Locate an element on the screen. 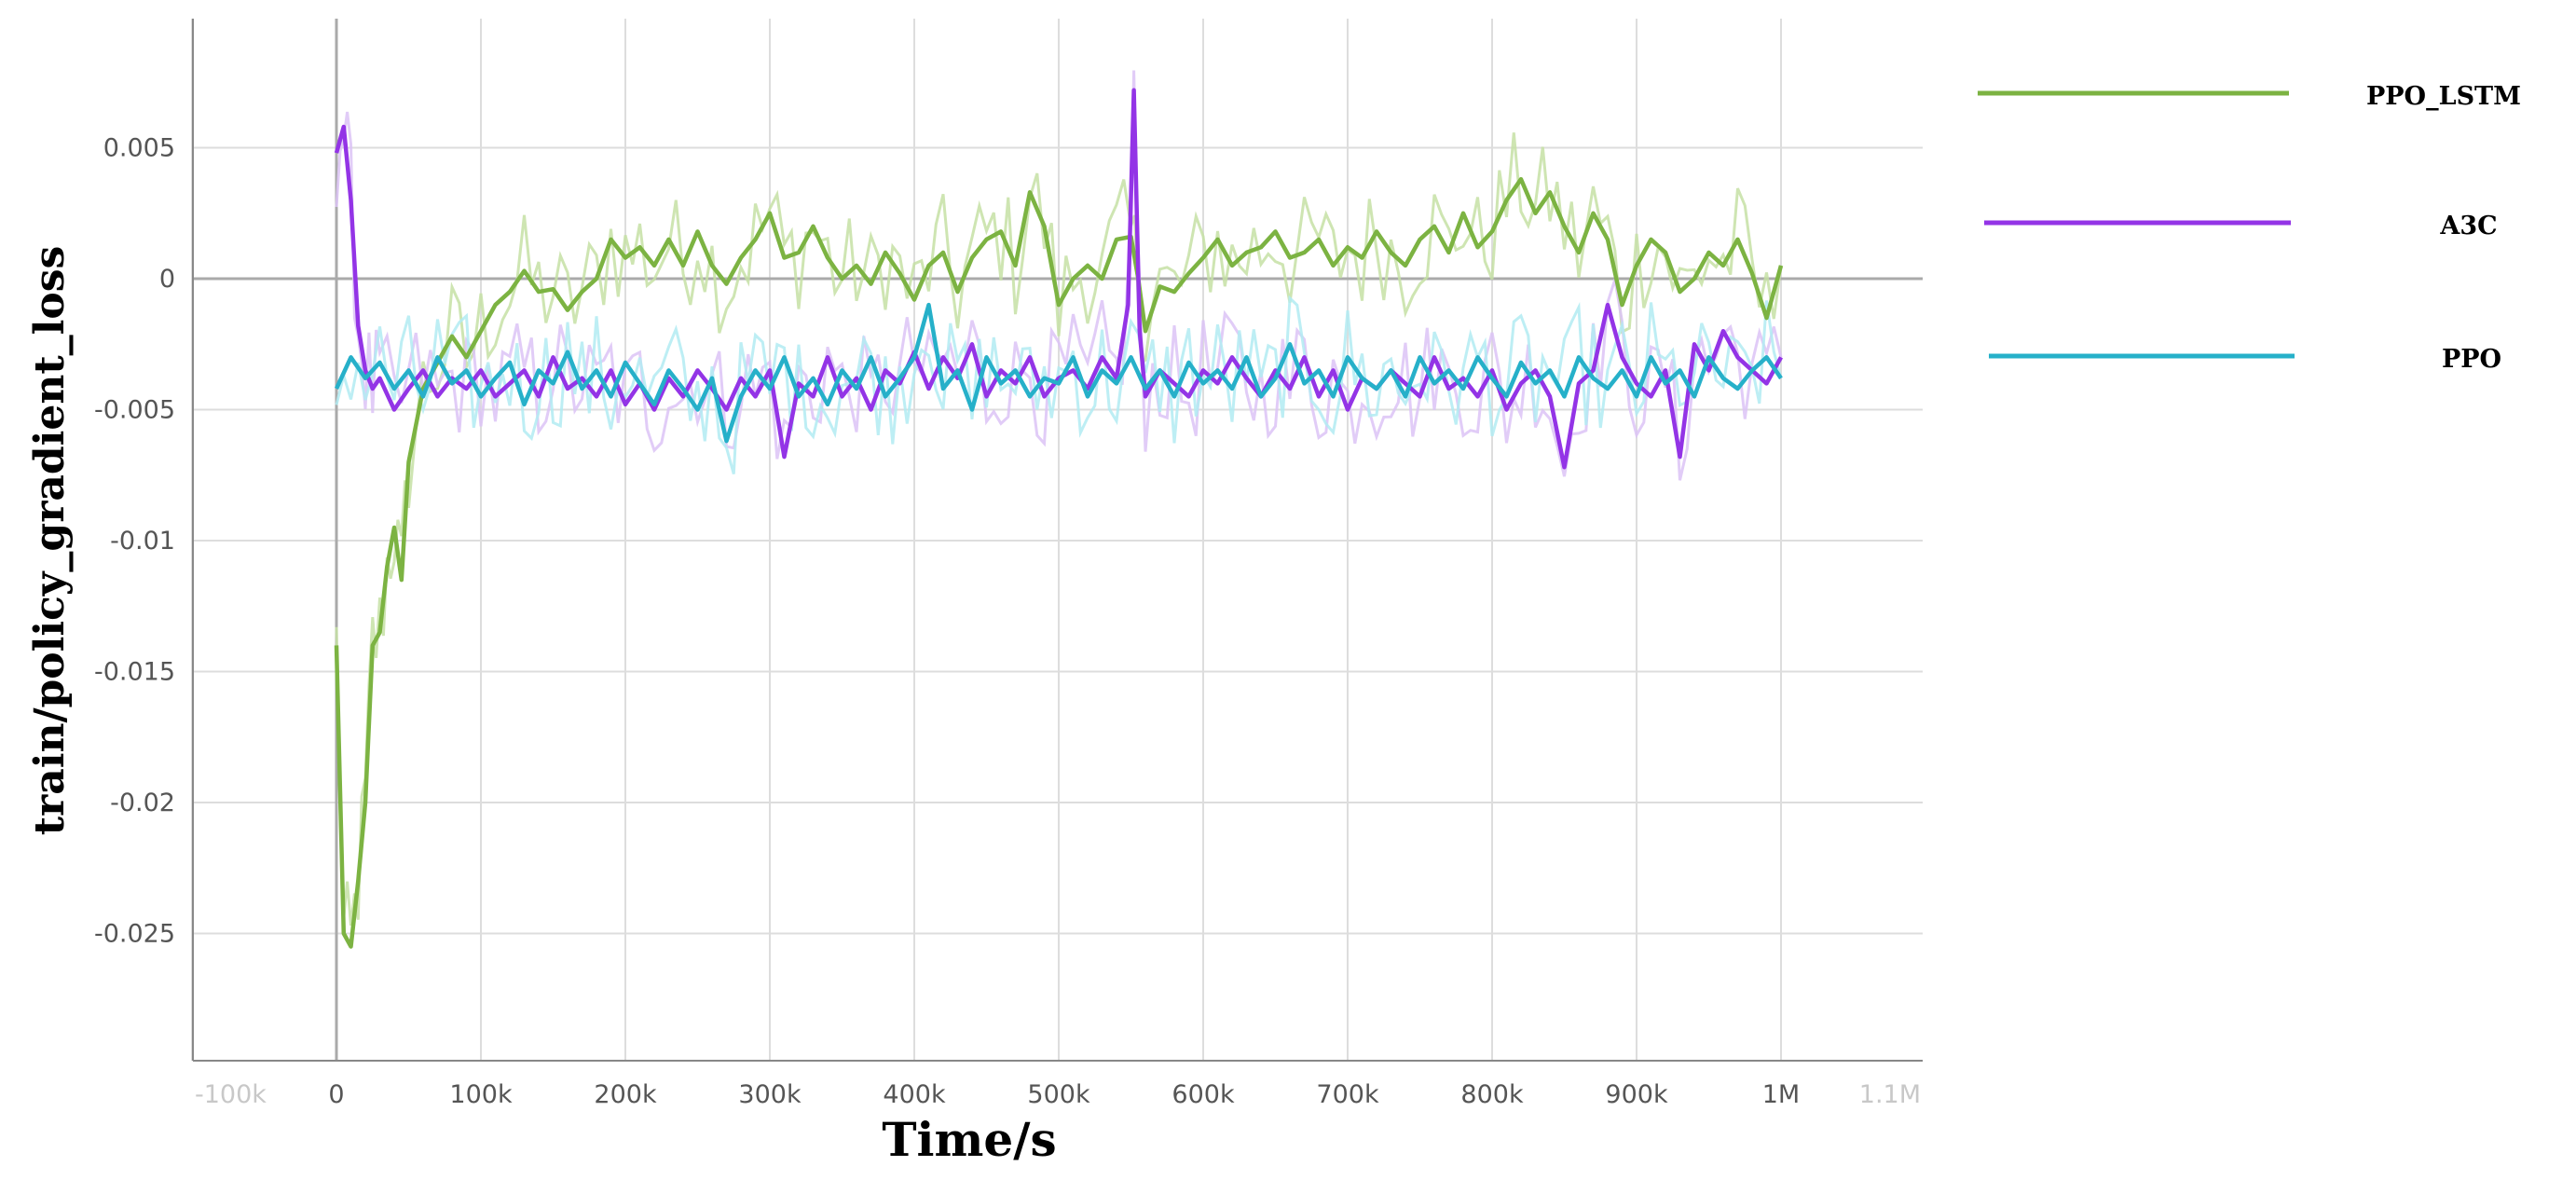  x-tick-label-0: -100k is located at coordinates (231, 1095).